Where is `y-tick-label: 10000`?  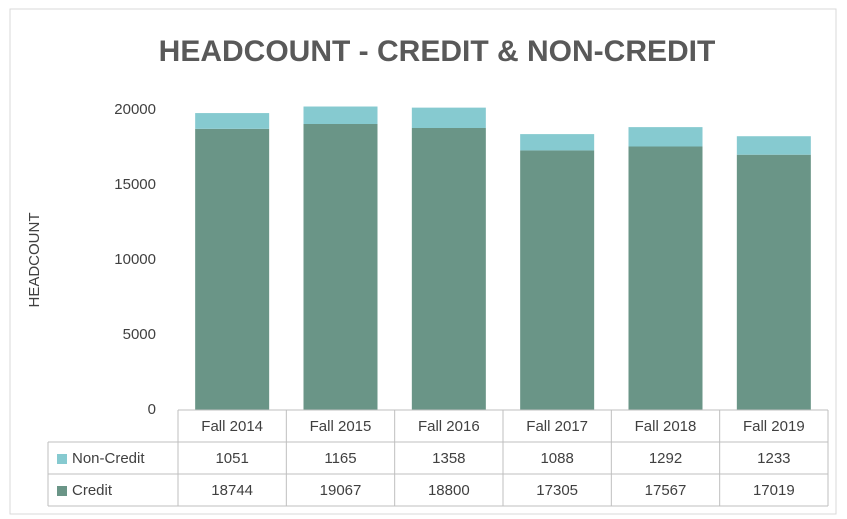
y-tick-label: 10000 is located at coordinates (135, 259).